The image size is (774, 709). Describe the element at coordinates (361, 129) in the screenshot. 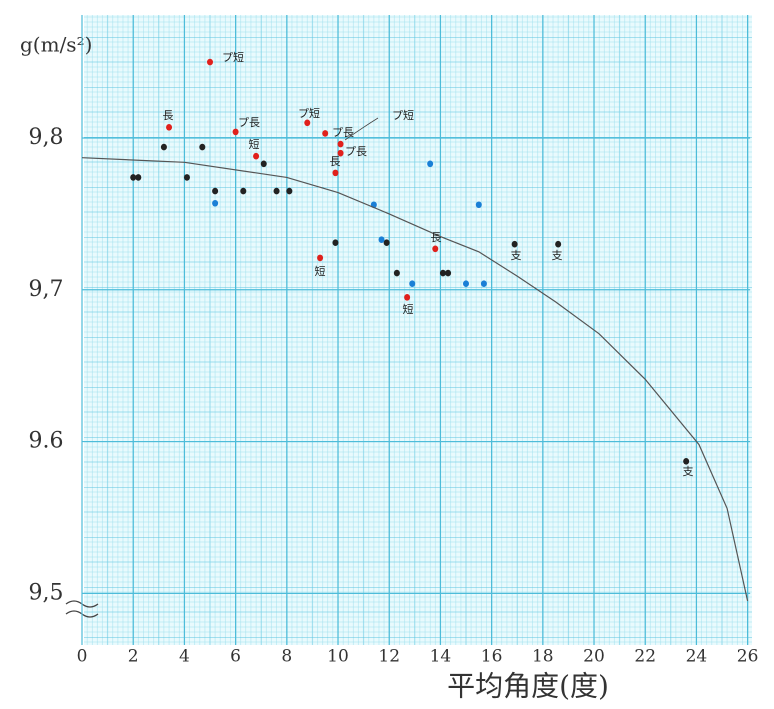

I see `leader-line` at that location.